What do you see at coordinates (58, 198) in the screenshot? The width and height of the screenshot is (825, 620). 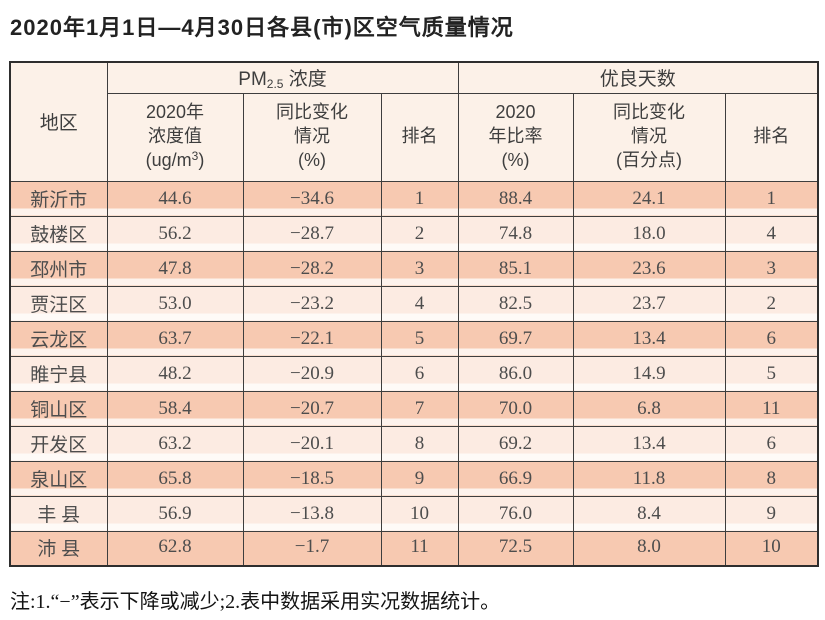 I see `region-cell: 新沂市` at bounding box center [58, 198].